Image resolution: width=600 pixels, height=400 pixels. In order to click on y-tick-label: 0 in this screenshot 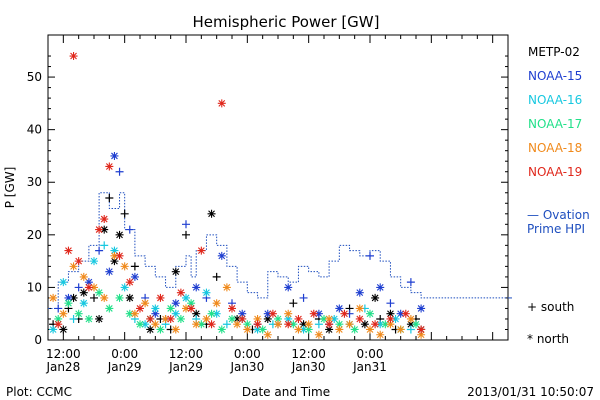, I will do `click(38, 340)`.